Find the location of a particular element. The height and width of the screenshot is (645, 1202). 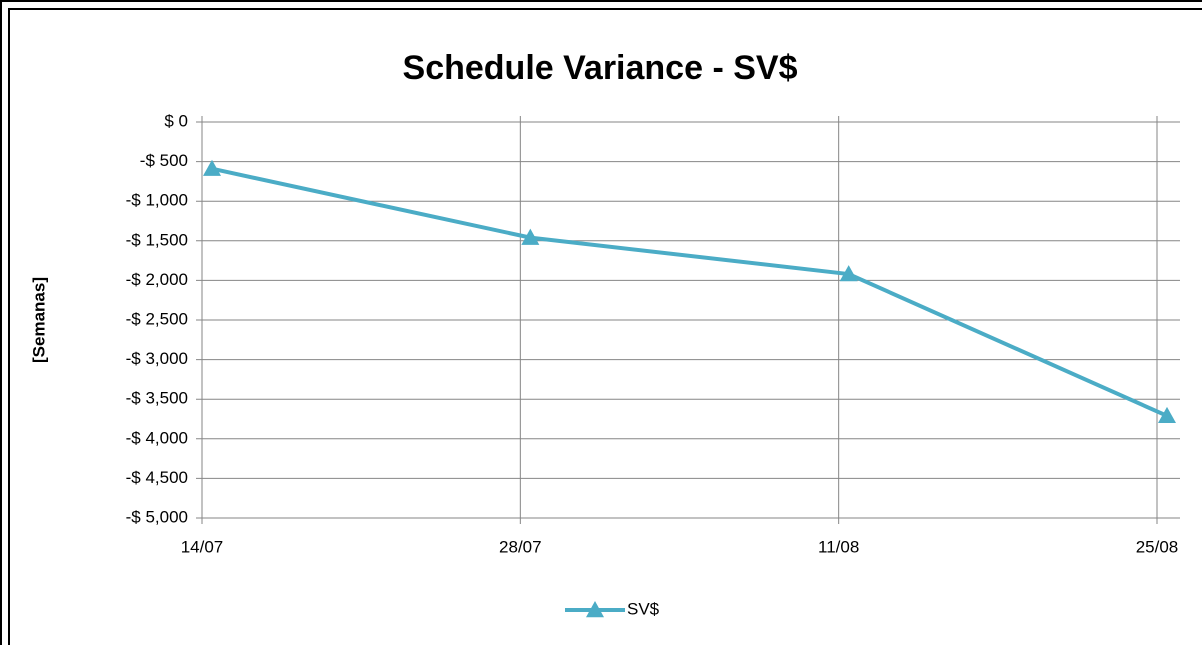

y-tick-label: -$ 5,000 is located at coordinates (157, 516).